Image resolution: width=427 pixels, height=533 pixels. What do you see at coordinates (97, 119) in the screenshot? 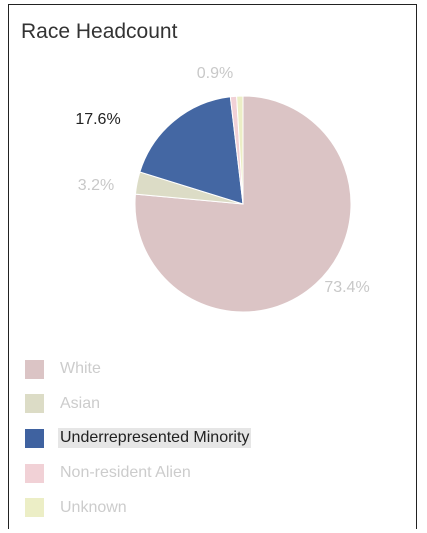
I see `data-label-underrepresented-minority: 17.6%` at bounding box center [97, 119].